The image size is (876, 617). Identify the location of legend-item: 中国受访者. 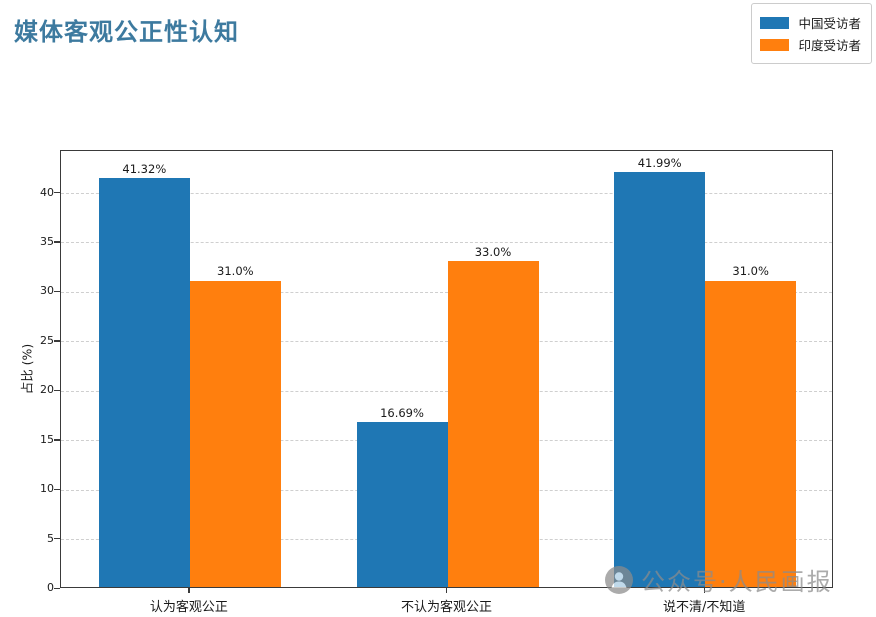
(810, 22).